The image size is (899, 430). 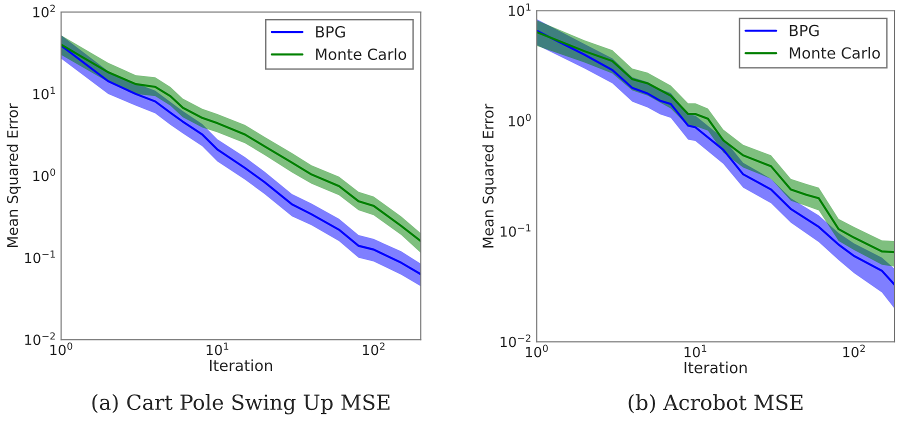 I want to click on y-tick-label: 10$^{2}$, so click(x=44, y=11).